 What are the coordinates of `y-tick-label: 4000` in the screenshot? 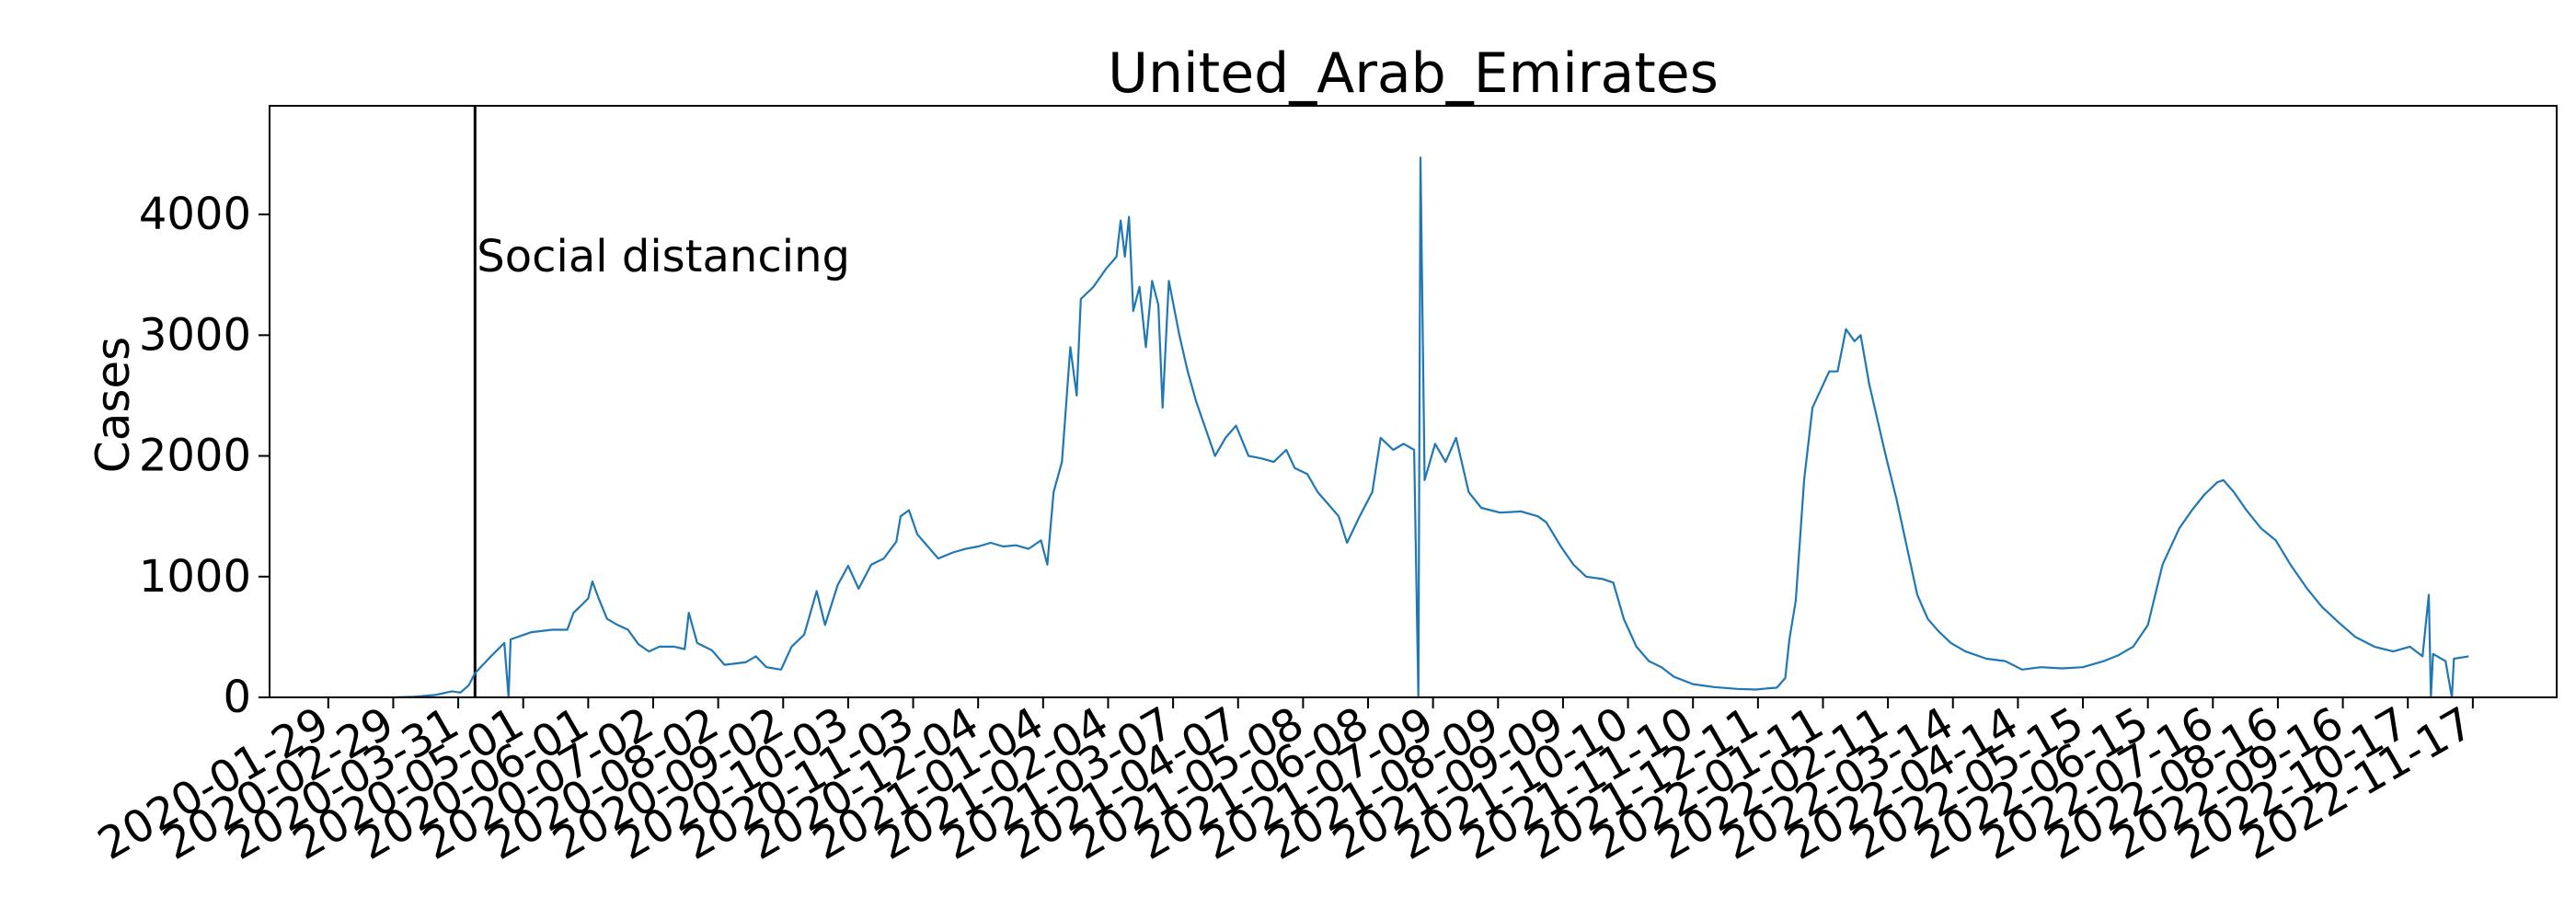 It's located at (195, 214).